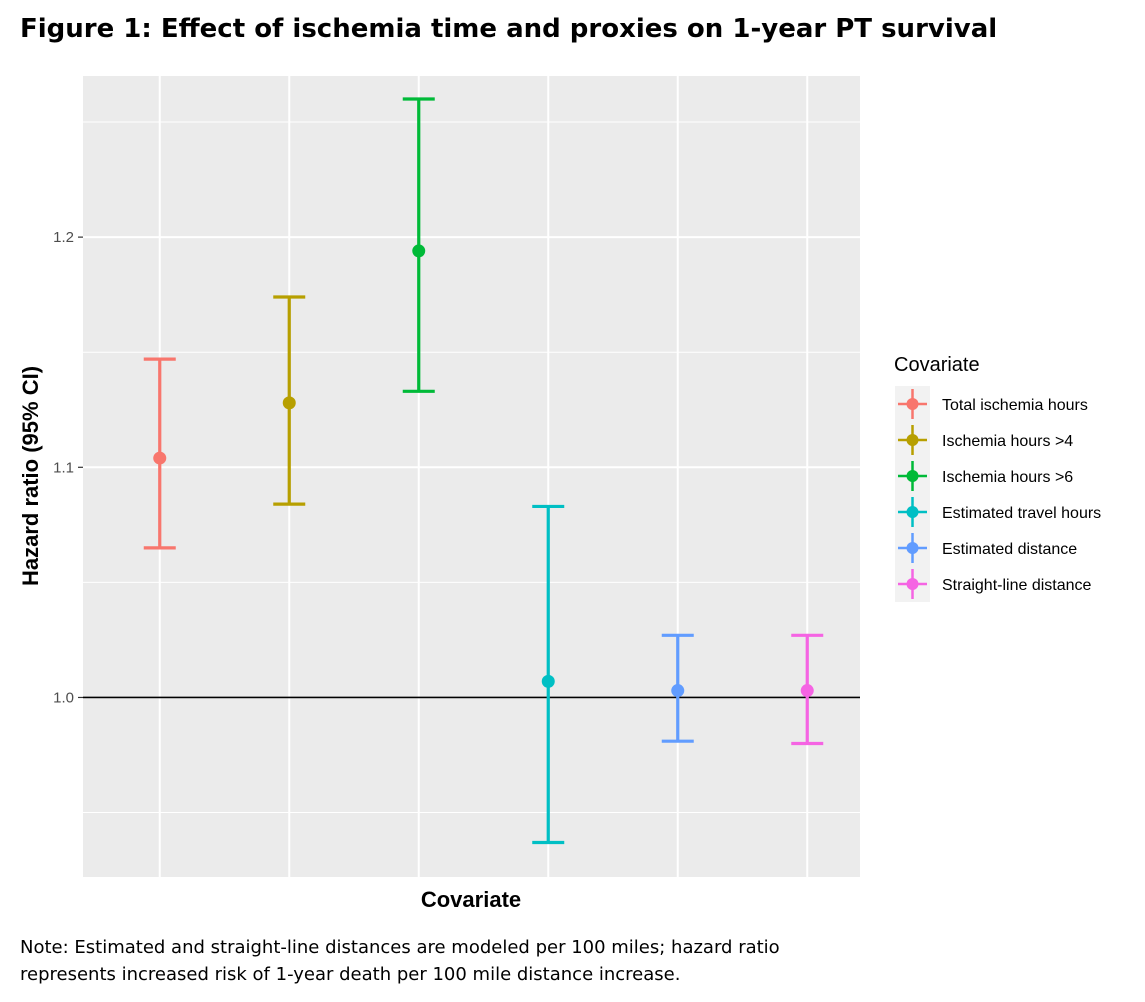 This screenshot has height=1002, width=1145. Describe the element at coordinates (1007, 441) in the screenshot. I see `legend-label: Ischemia hours >4` at that location.